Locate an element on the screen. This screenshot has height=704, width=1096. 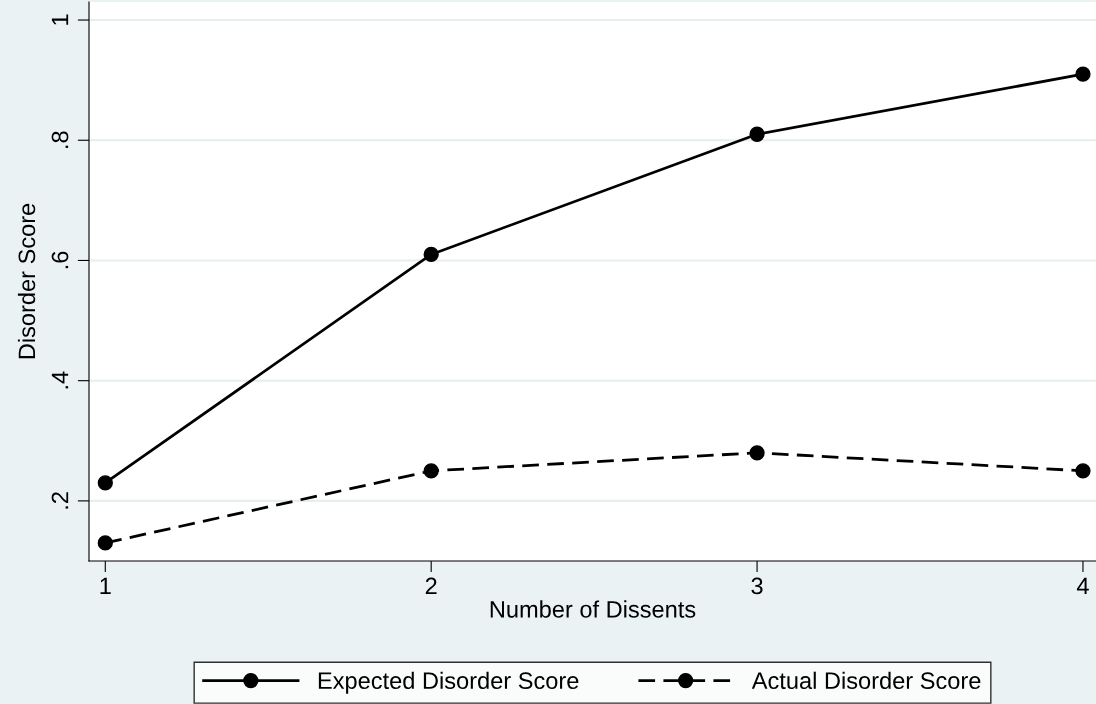
y-tick-label: 1 is located at coordinates (60, 19).